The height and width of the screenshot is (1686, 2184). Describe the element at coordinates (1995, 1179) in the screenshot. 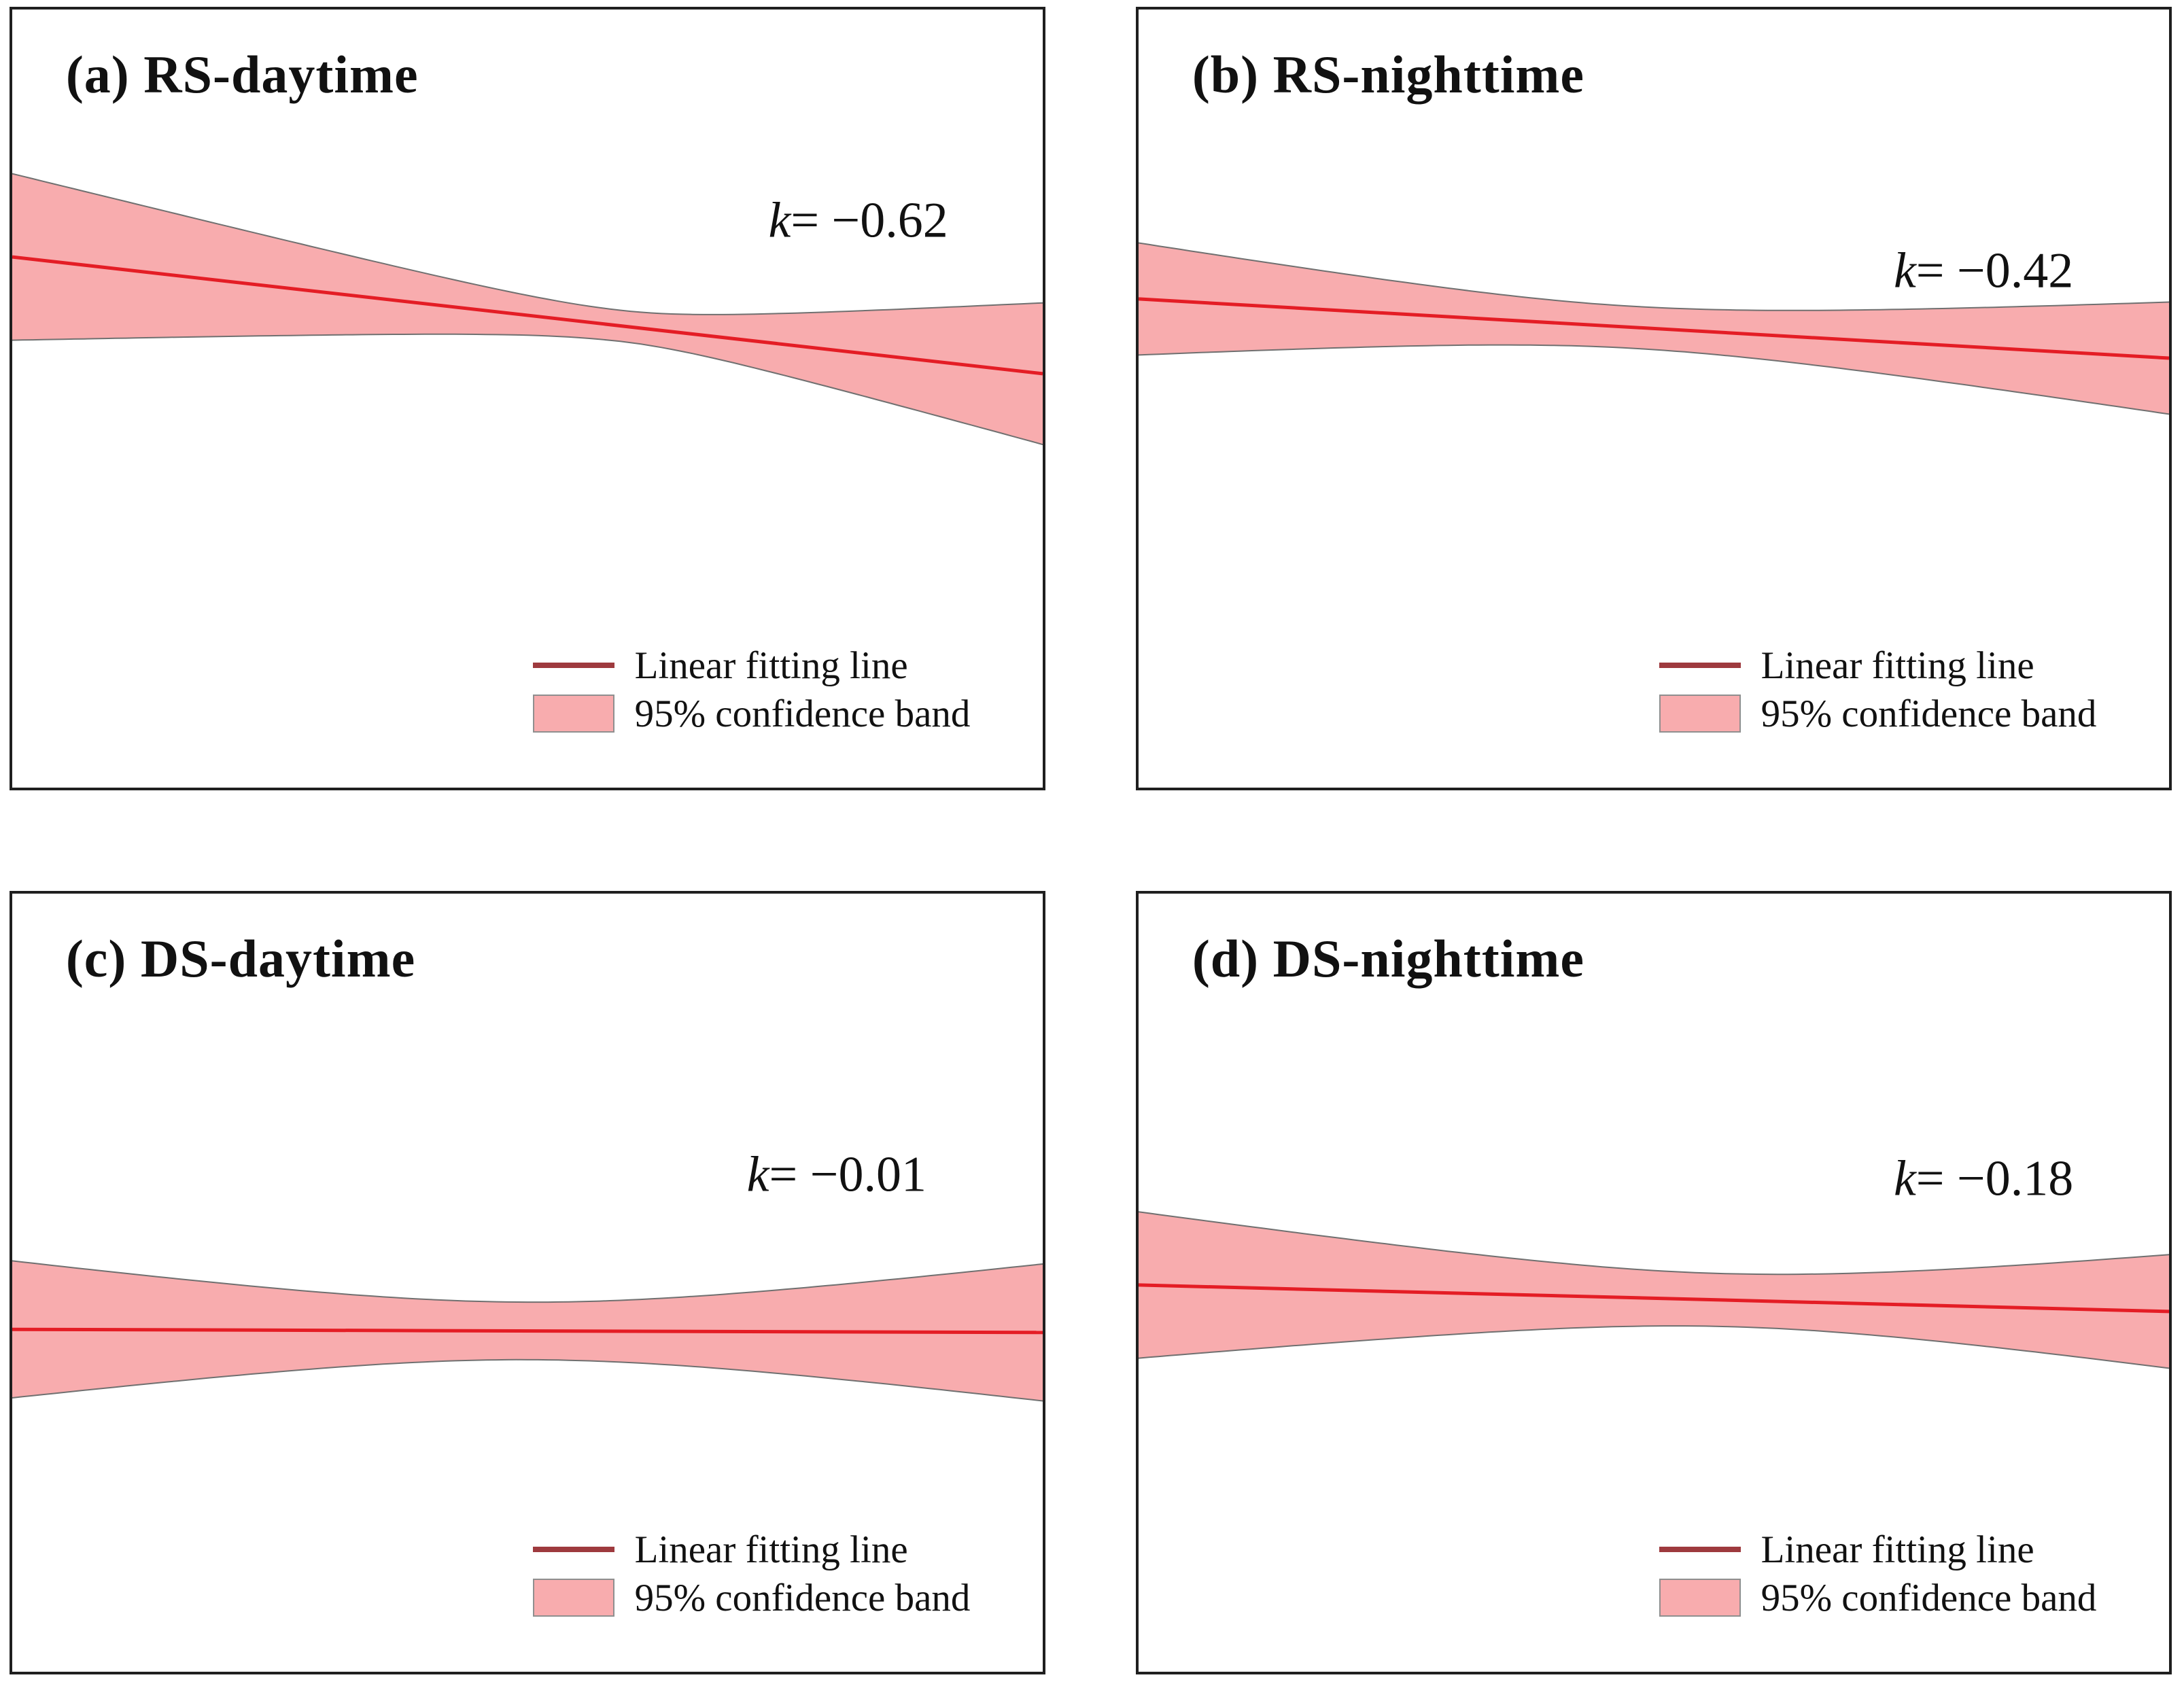

I see `slope-value: = −0.18` at that location.